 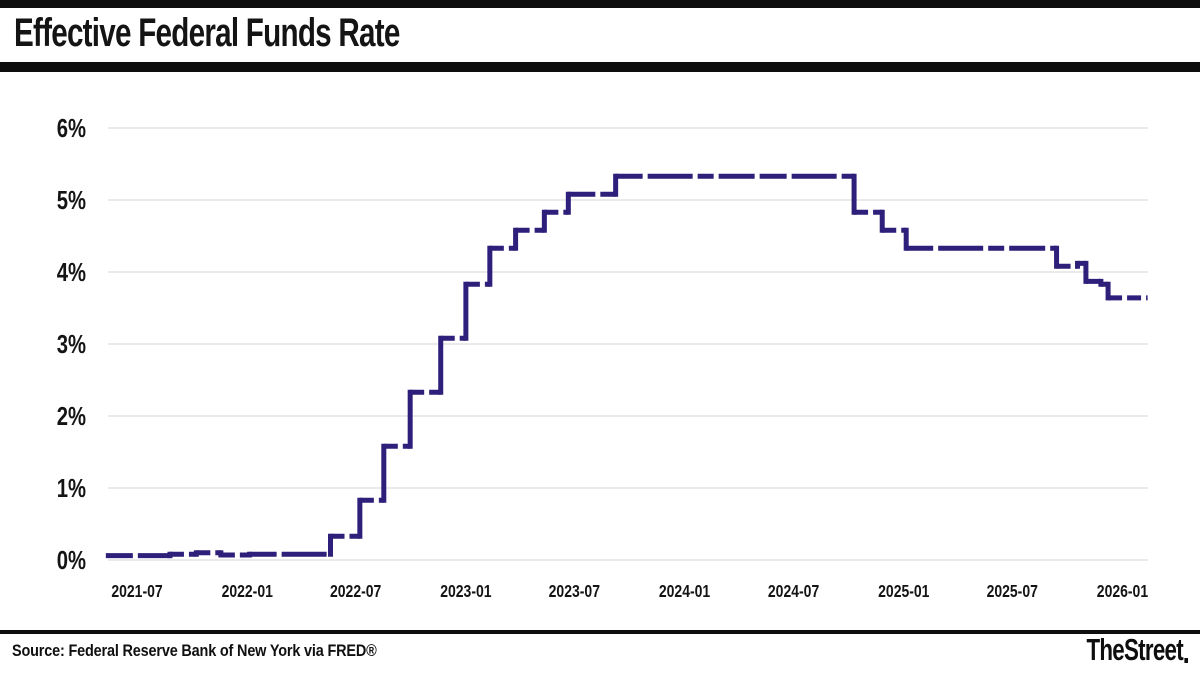 What do you see at coordinates (72, 272) in the screenshot?
I see `y-tick-label: 4%` at bounding box center [72, 272].